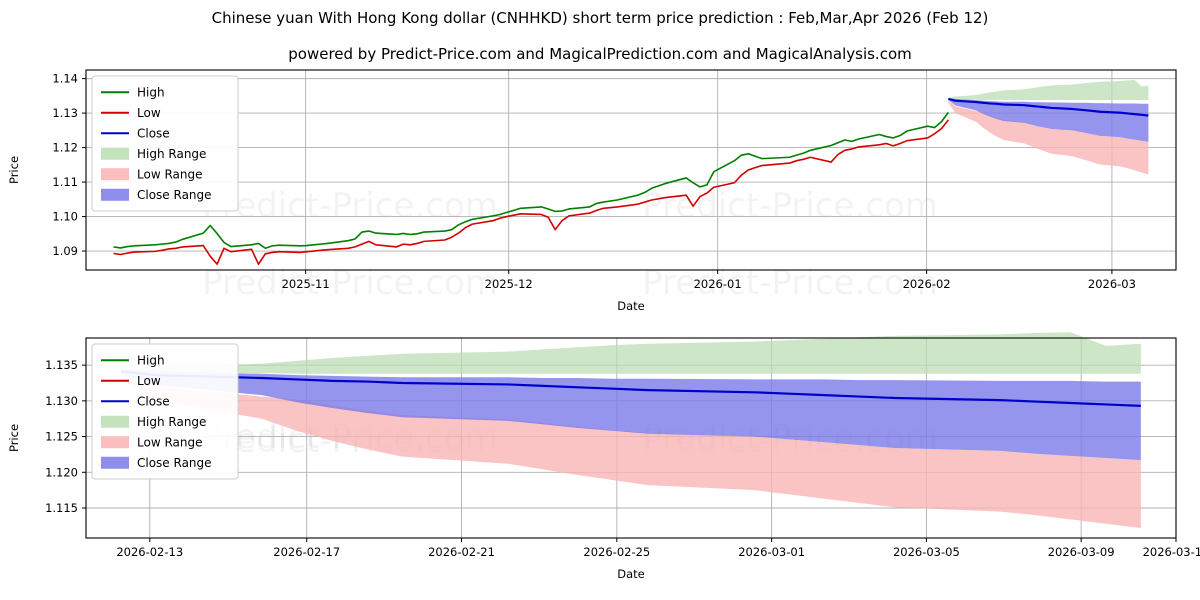 This screenshot has width=1200, height=600. What do you see at coordinates (306, 552) in the screenshot?
I see `x-tick-label: 2026-02-17` at bounding box center [306, 552].